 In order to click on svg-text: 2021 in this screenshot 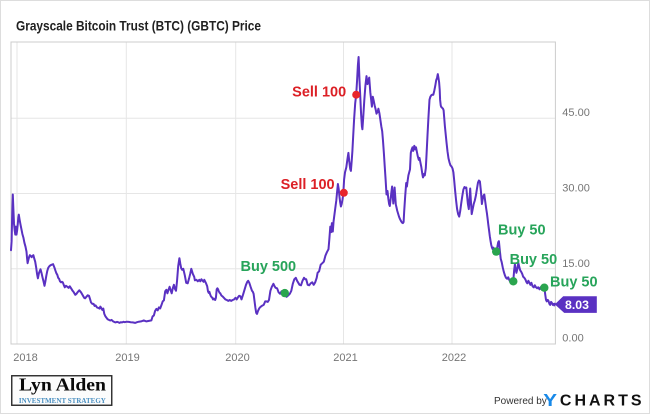, I will do `click(345, 358)`.